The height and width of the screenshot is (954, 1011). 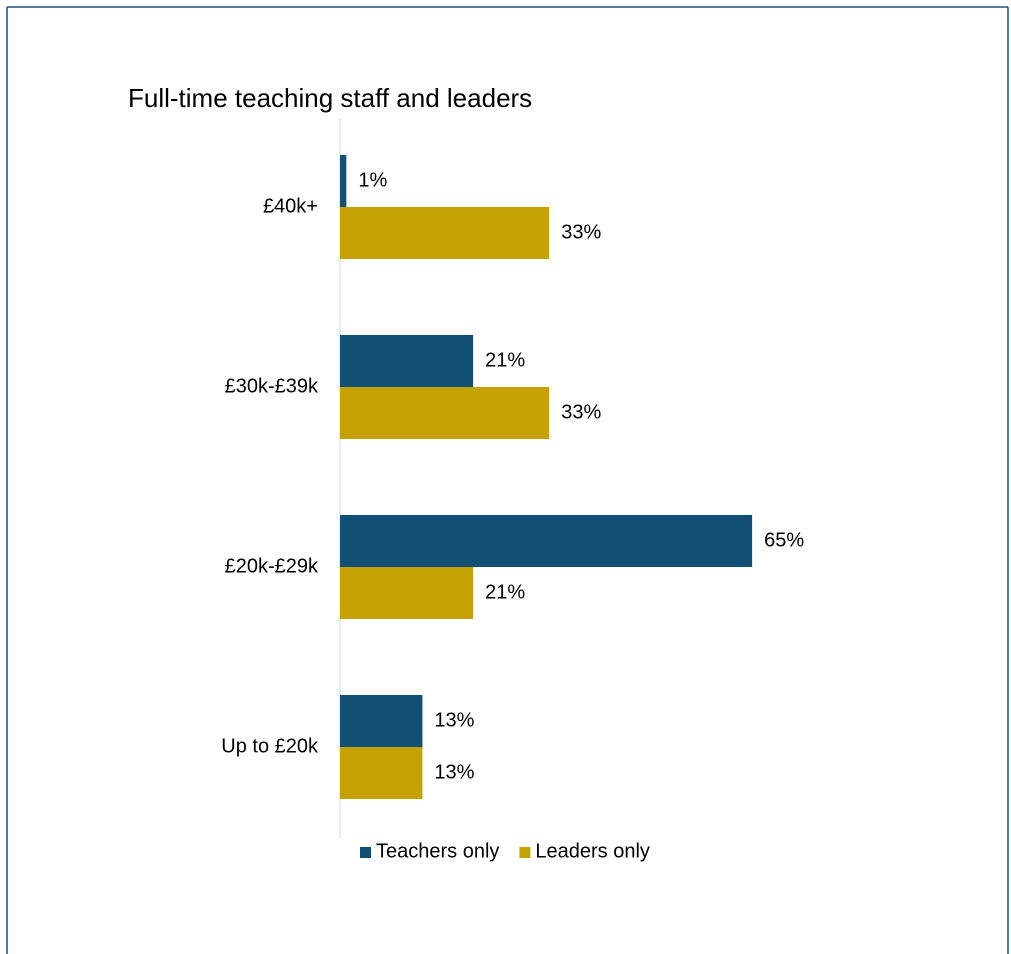 I want to click on y-tick-label: £20k-£29k, so click(x=272, y=566).